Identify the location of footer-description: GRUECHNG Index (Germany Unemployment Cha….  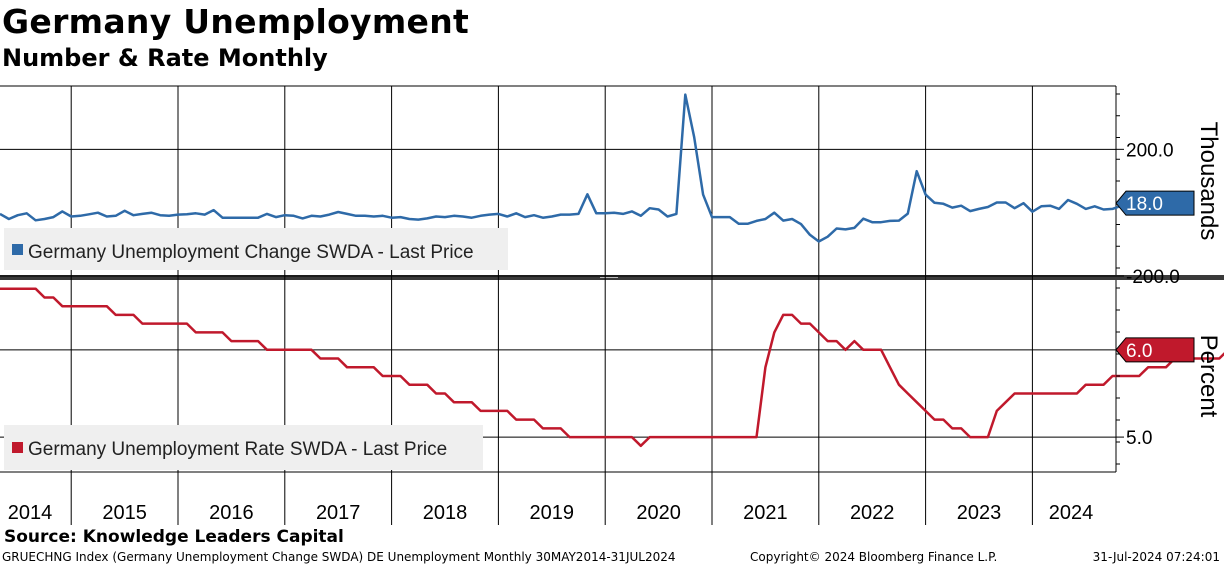
(339, 557).